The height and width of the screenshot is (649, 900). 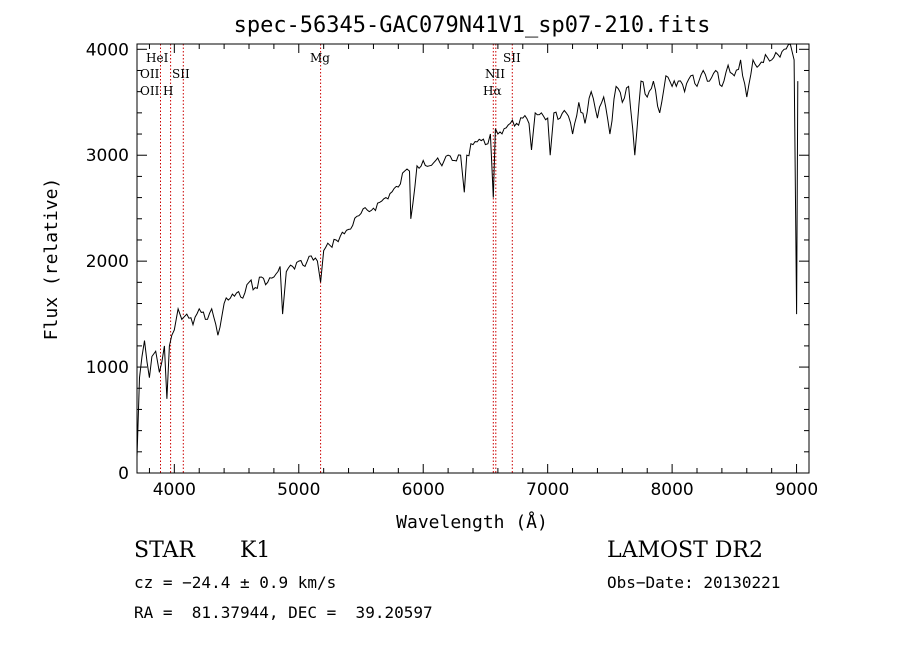 I want to click on x-axis-label: Wavelength (Å), so click(x=472, y=522).